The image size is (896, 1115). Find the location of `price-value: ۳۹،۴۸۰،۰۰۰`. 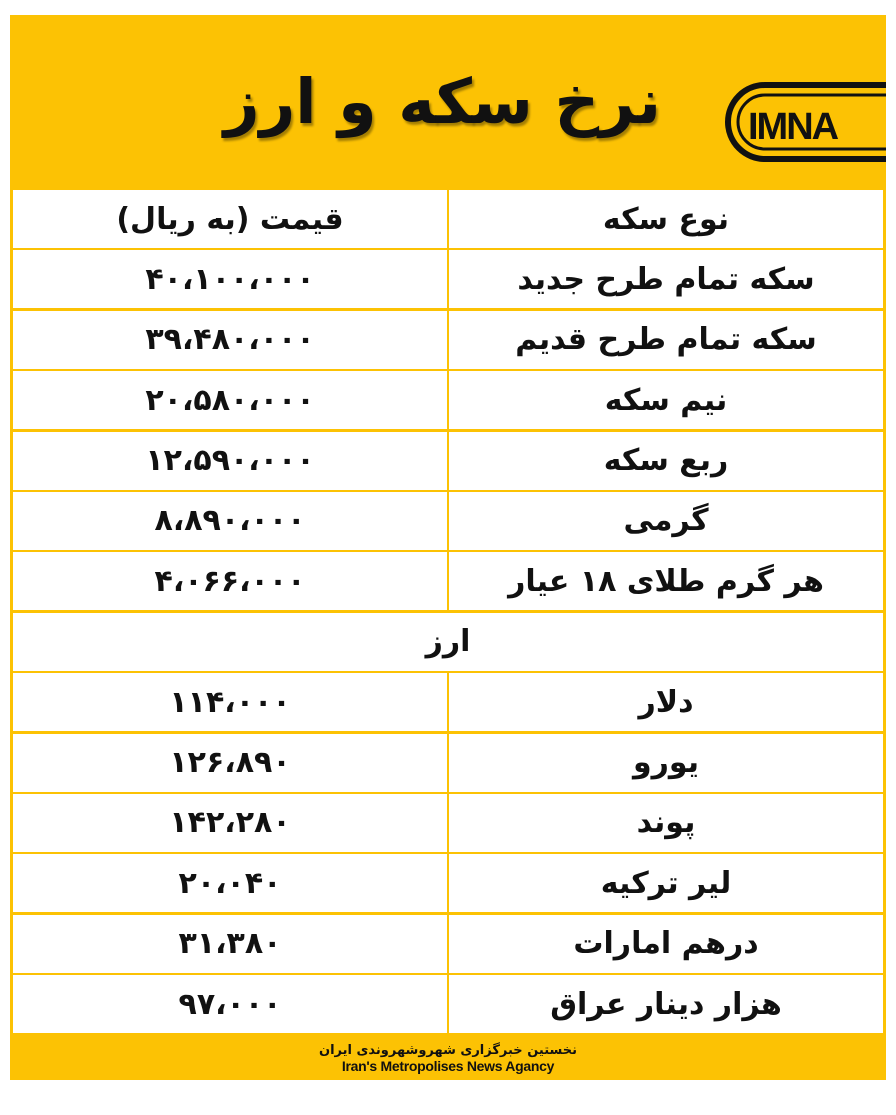

price-value: ۳۹،۴۸۰،۰۰۰ is located at coordinates (230, 340).